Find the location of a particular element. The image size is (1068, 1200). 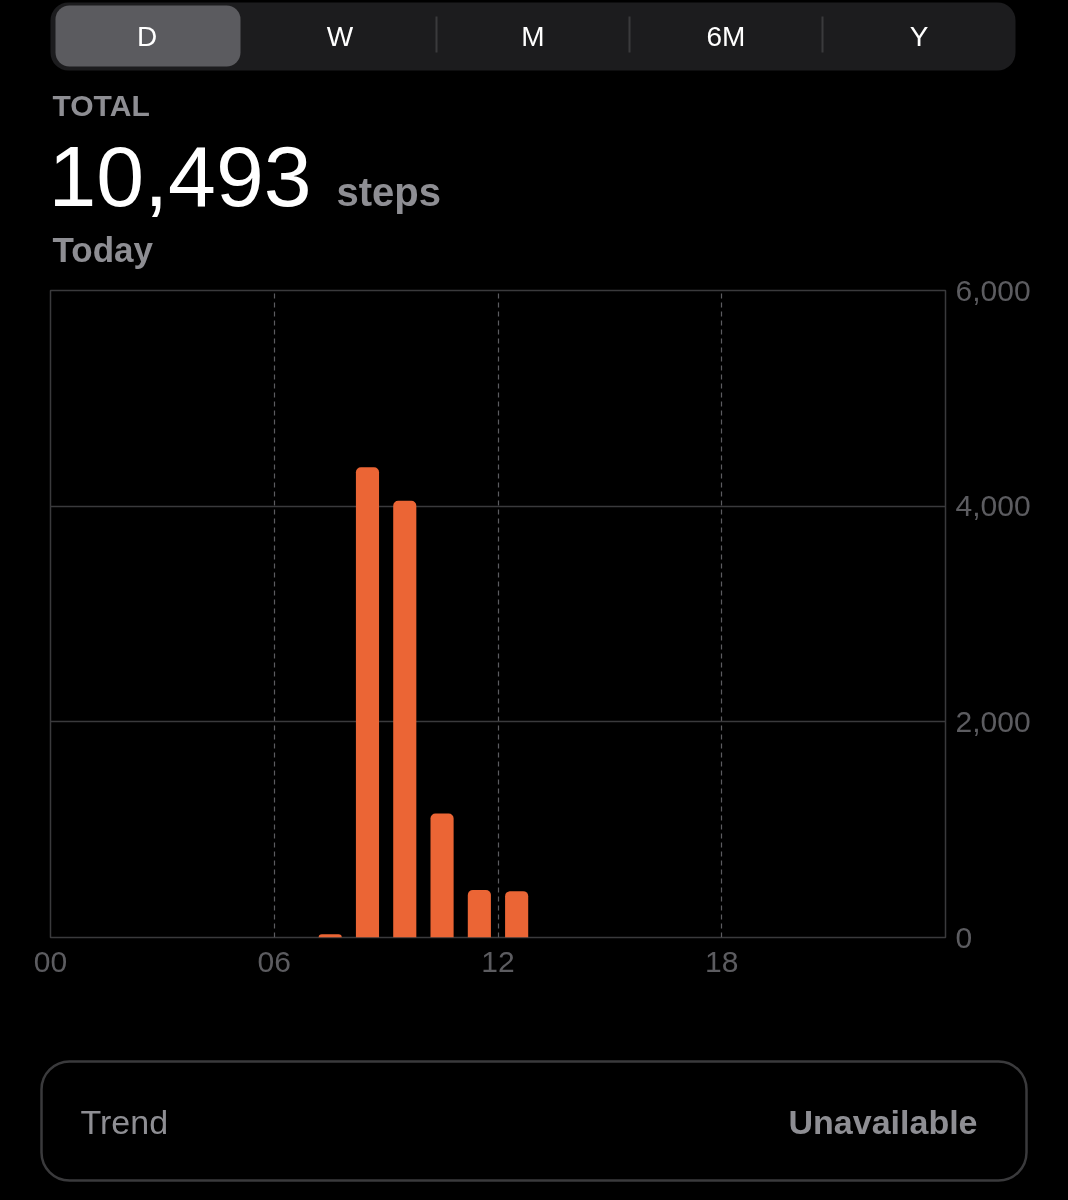

text: Y is located at coordinates (919, 36).